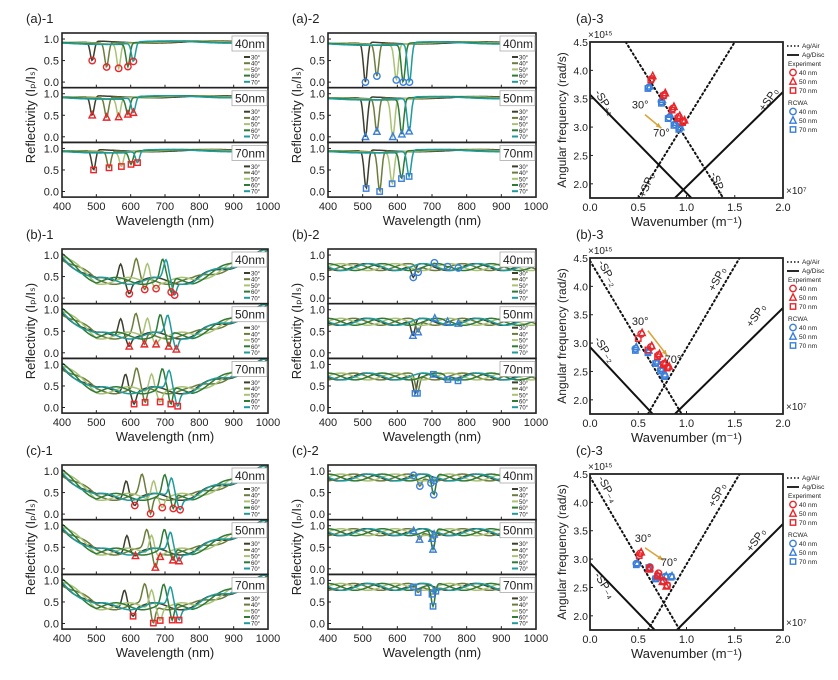 This screenshot has height=680, width=838. Describe the element at coordinates (589, 640) in the screenshot. I see `x-tick-label: 0.0` at that location.